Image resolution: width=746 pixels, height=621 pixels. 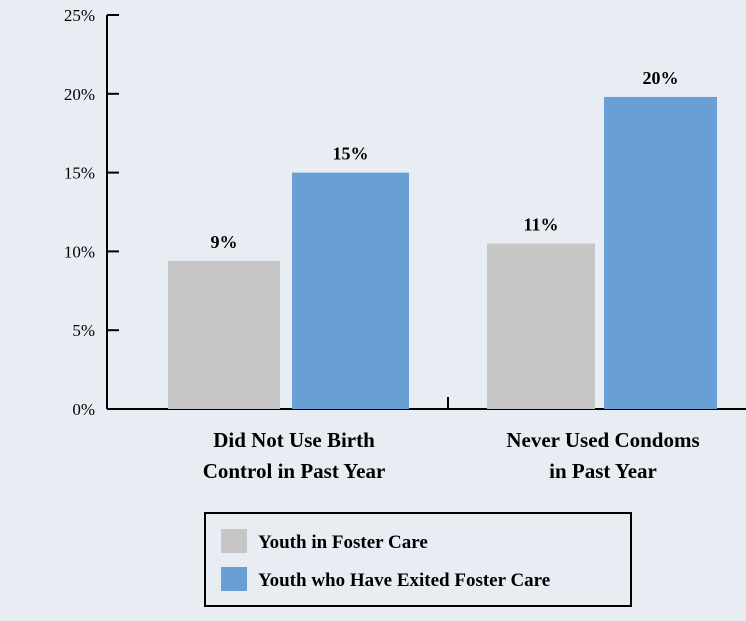 I want to click on legend-label: Youth who Have Exited Foster Care, so click(x=404, y=580).